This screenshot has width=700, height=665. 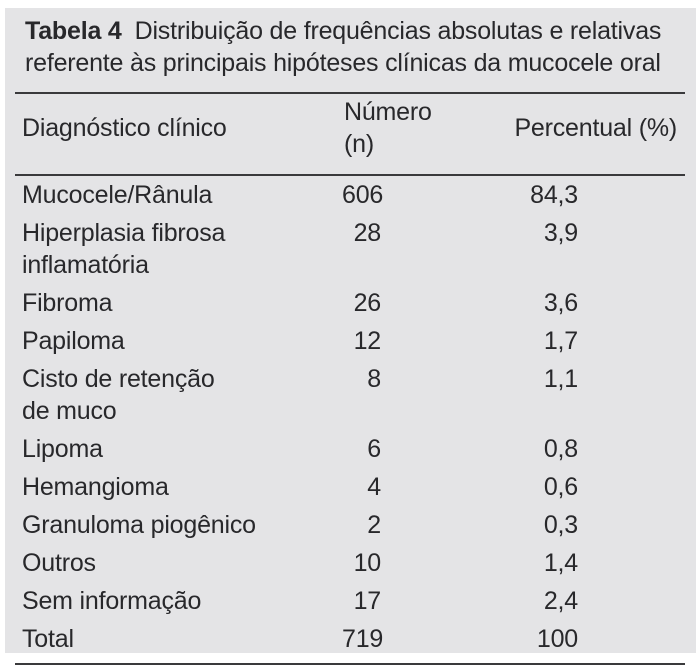 I want to click on table-row: Granuloma piogênico 2 0,3, so click(x=350, y=525).